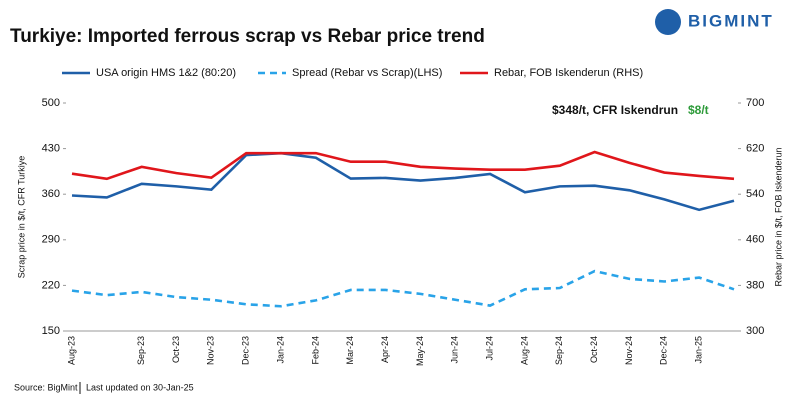 This screenshot has width=800, height=405. Describe the element at coordinates (615, 110) in the screenshot. I see `annotation: $348/t, CFR Iskendrun` at that location.